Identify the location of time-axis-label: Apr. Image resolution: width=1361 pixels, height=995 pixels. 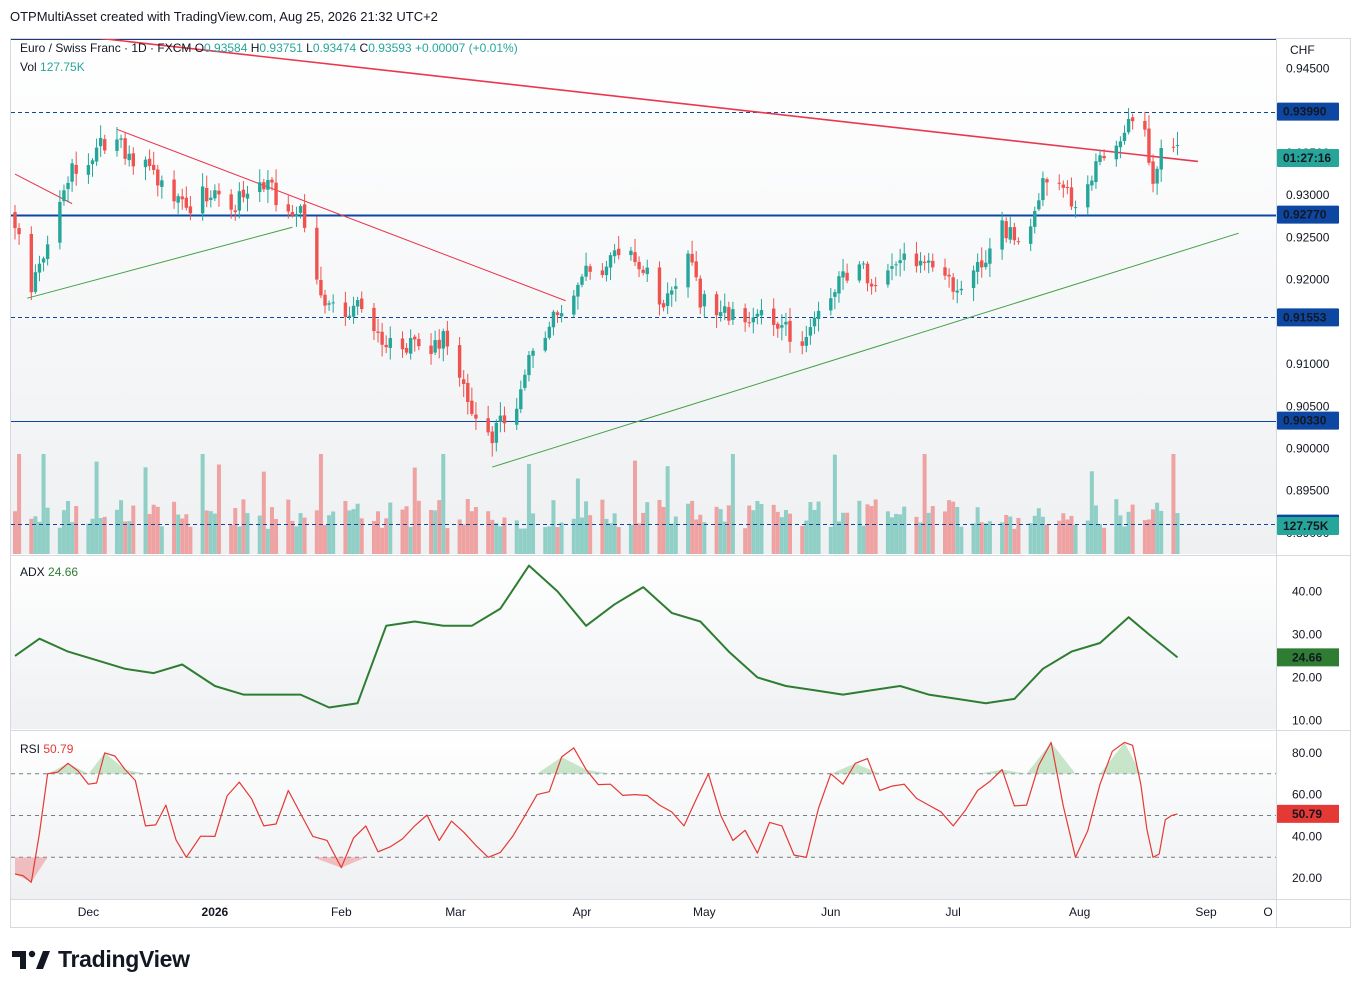
(582, 912).